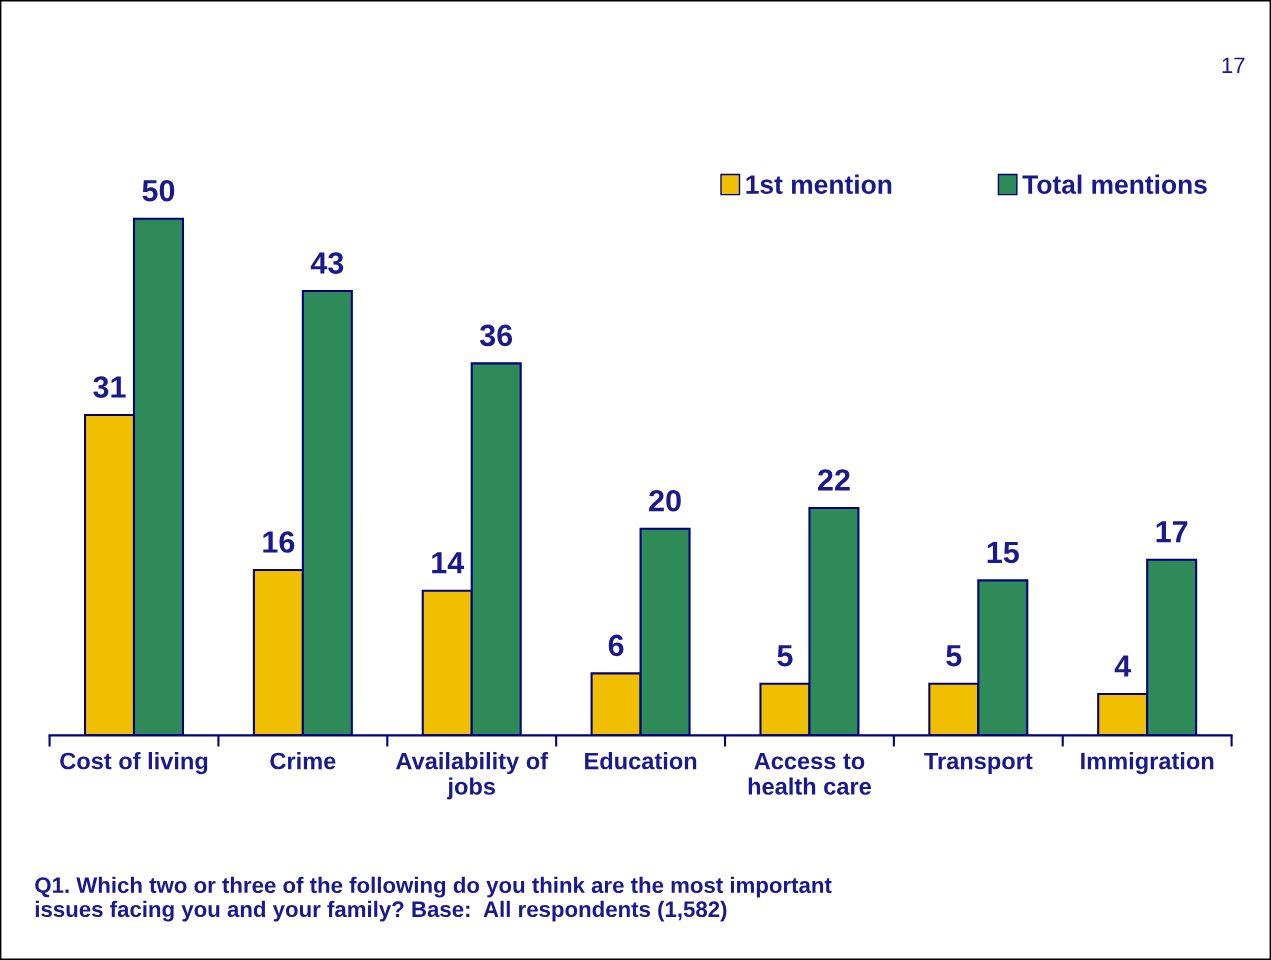 This screenshot has height=960, width=1271. Describe the element at coordinates (448, 563) in the screenshot. I see `data-label: 14` at that location.